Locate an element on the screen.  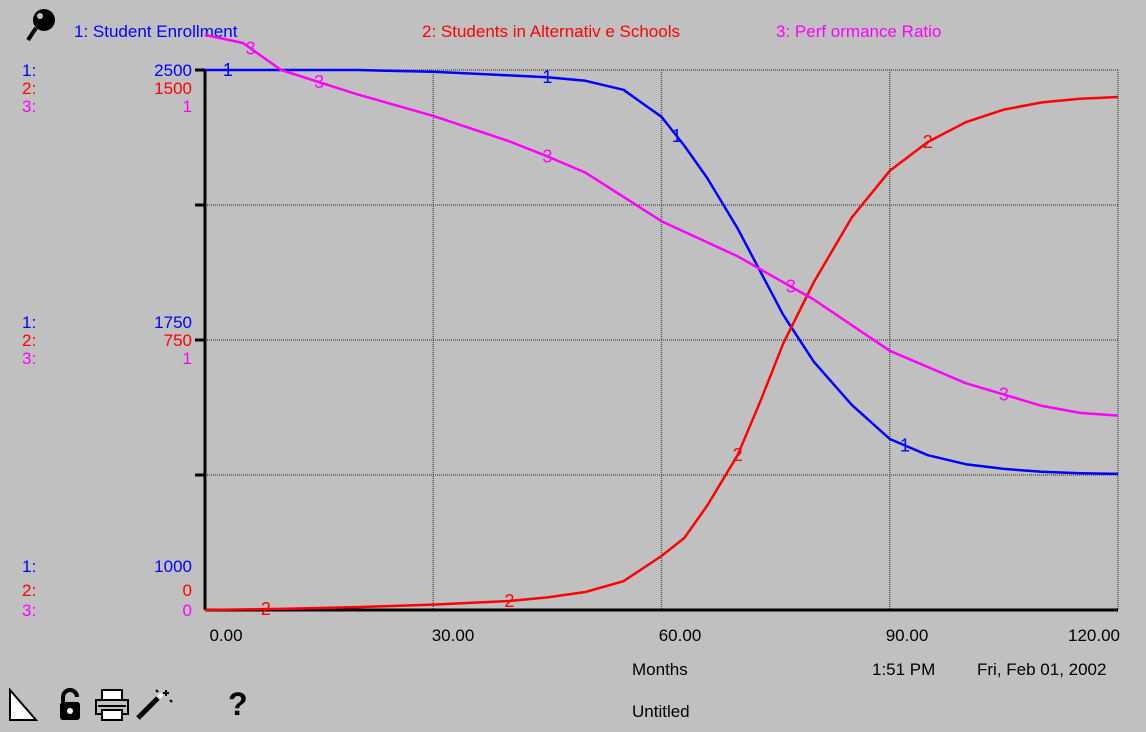
x-tick-label: 0.00 is located at coordinates (226, 635).